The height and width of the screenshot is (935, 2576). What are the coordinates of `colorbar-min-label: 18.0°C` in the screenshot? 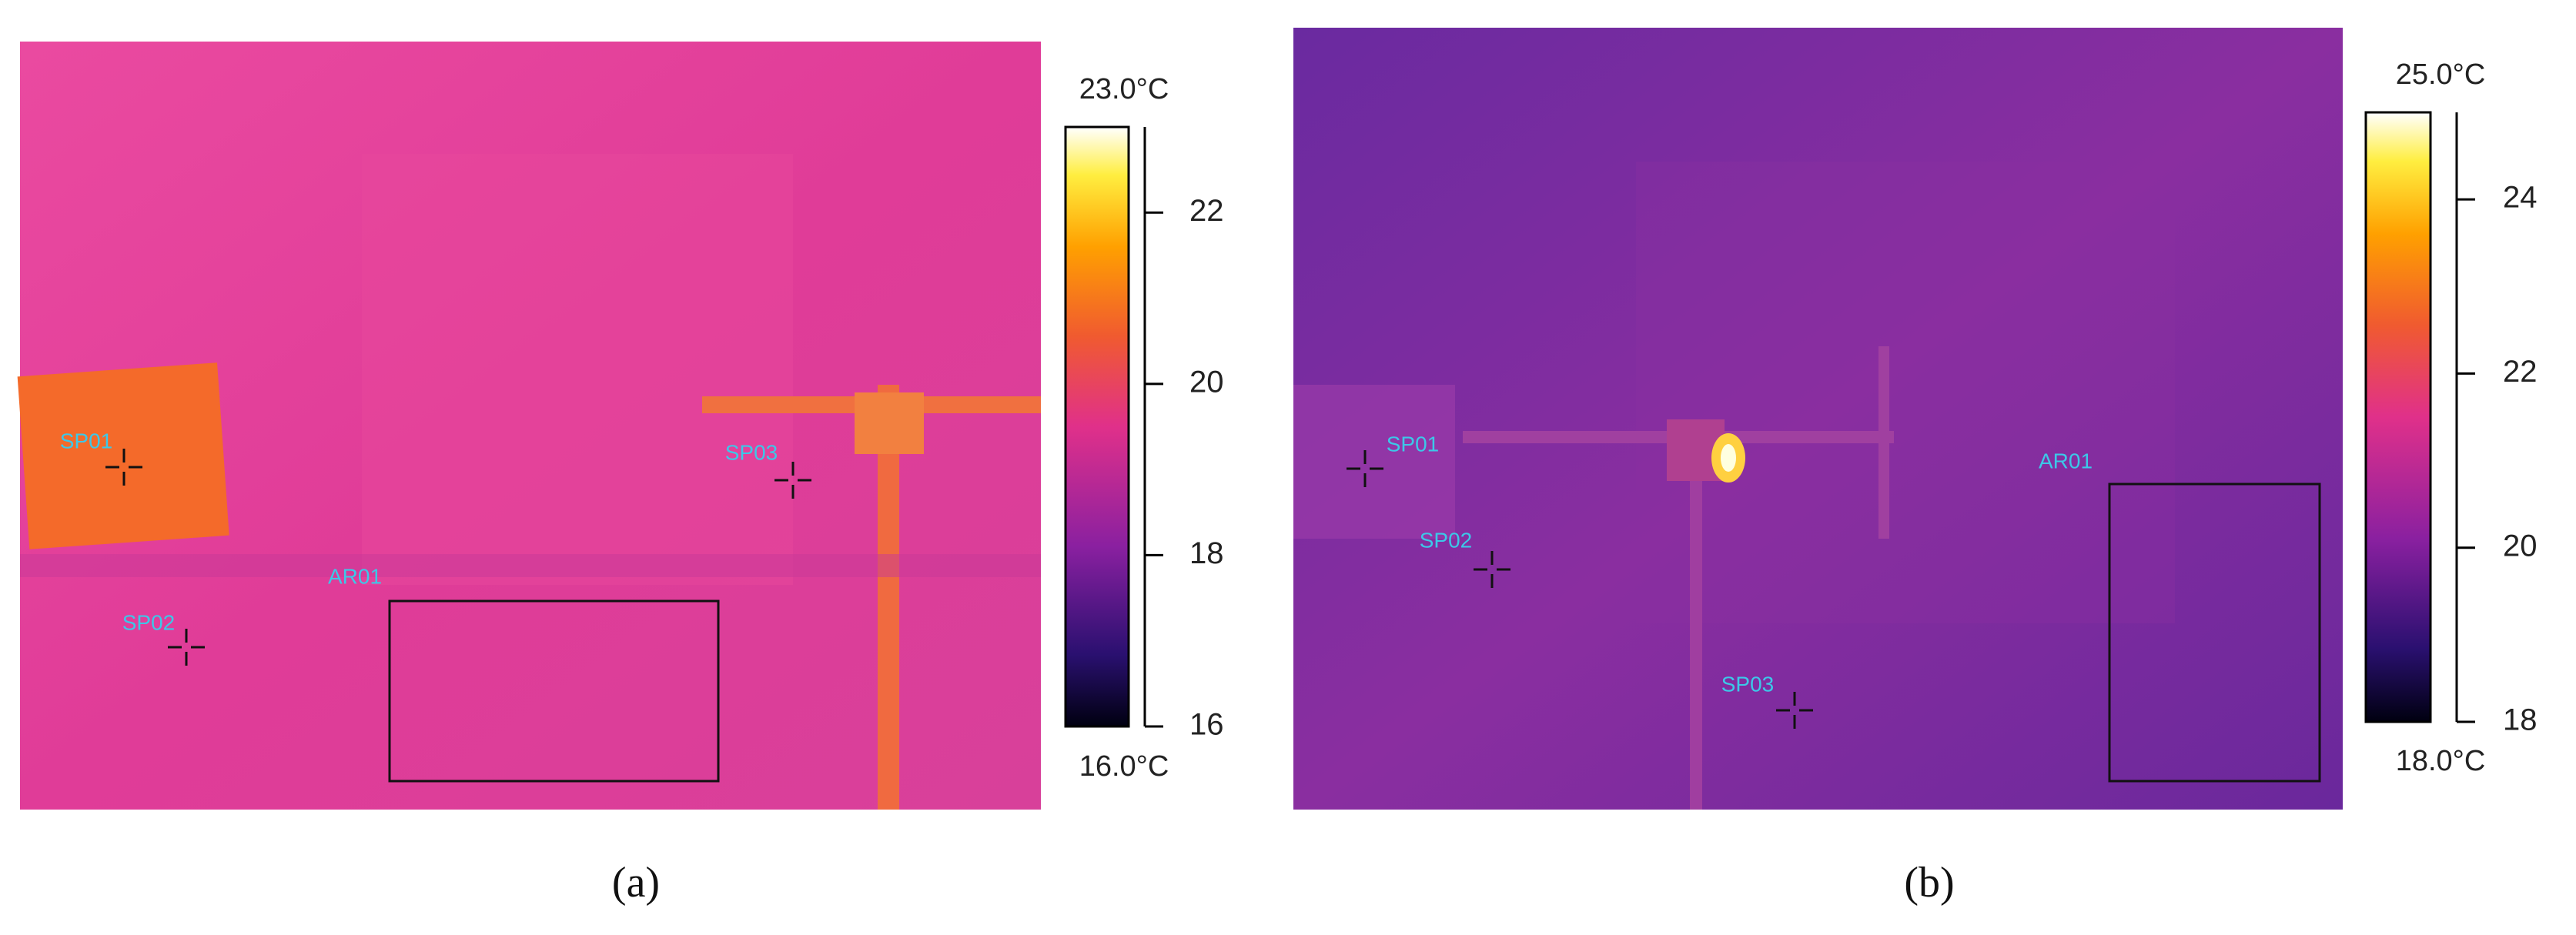 It's located at (2441, 761).